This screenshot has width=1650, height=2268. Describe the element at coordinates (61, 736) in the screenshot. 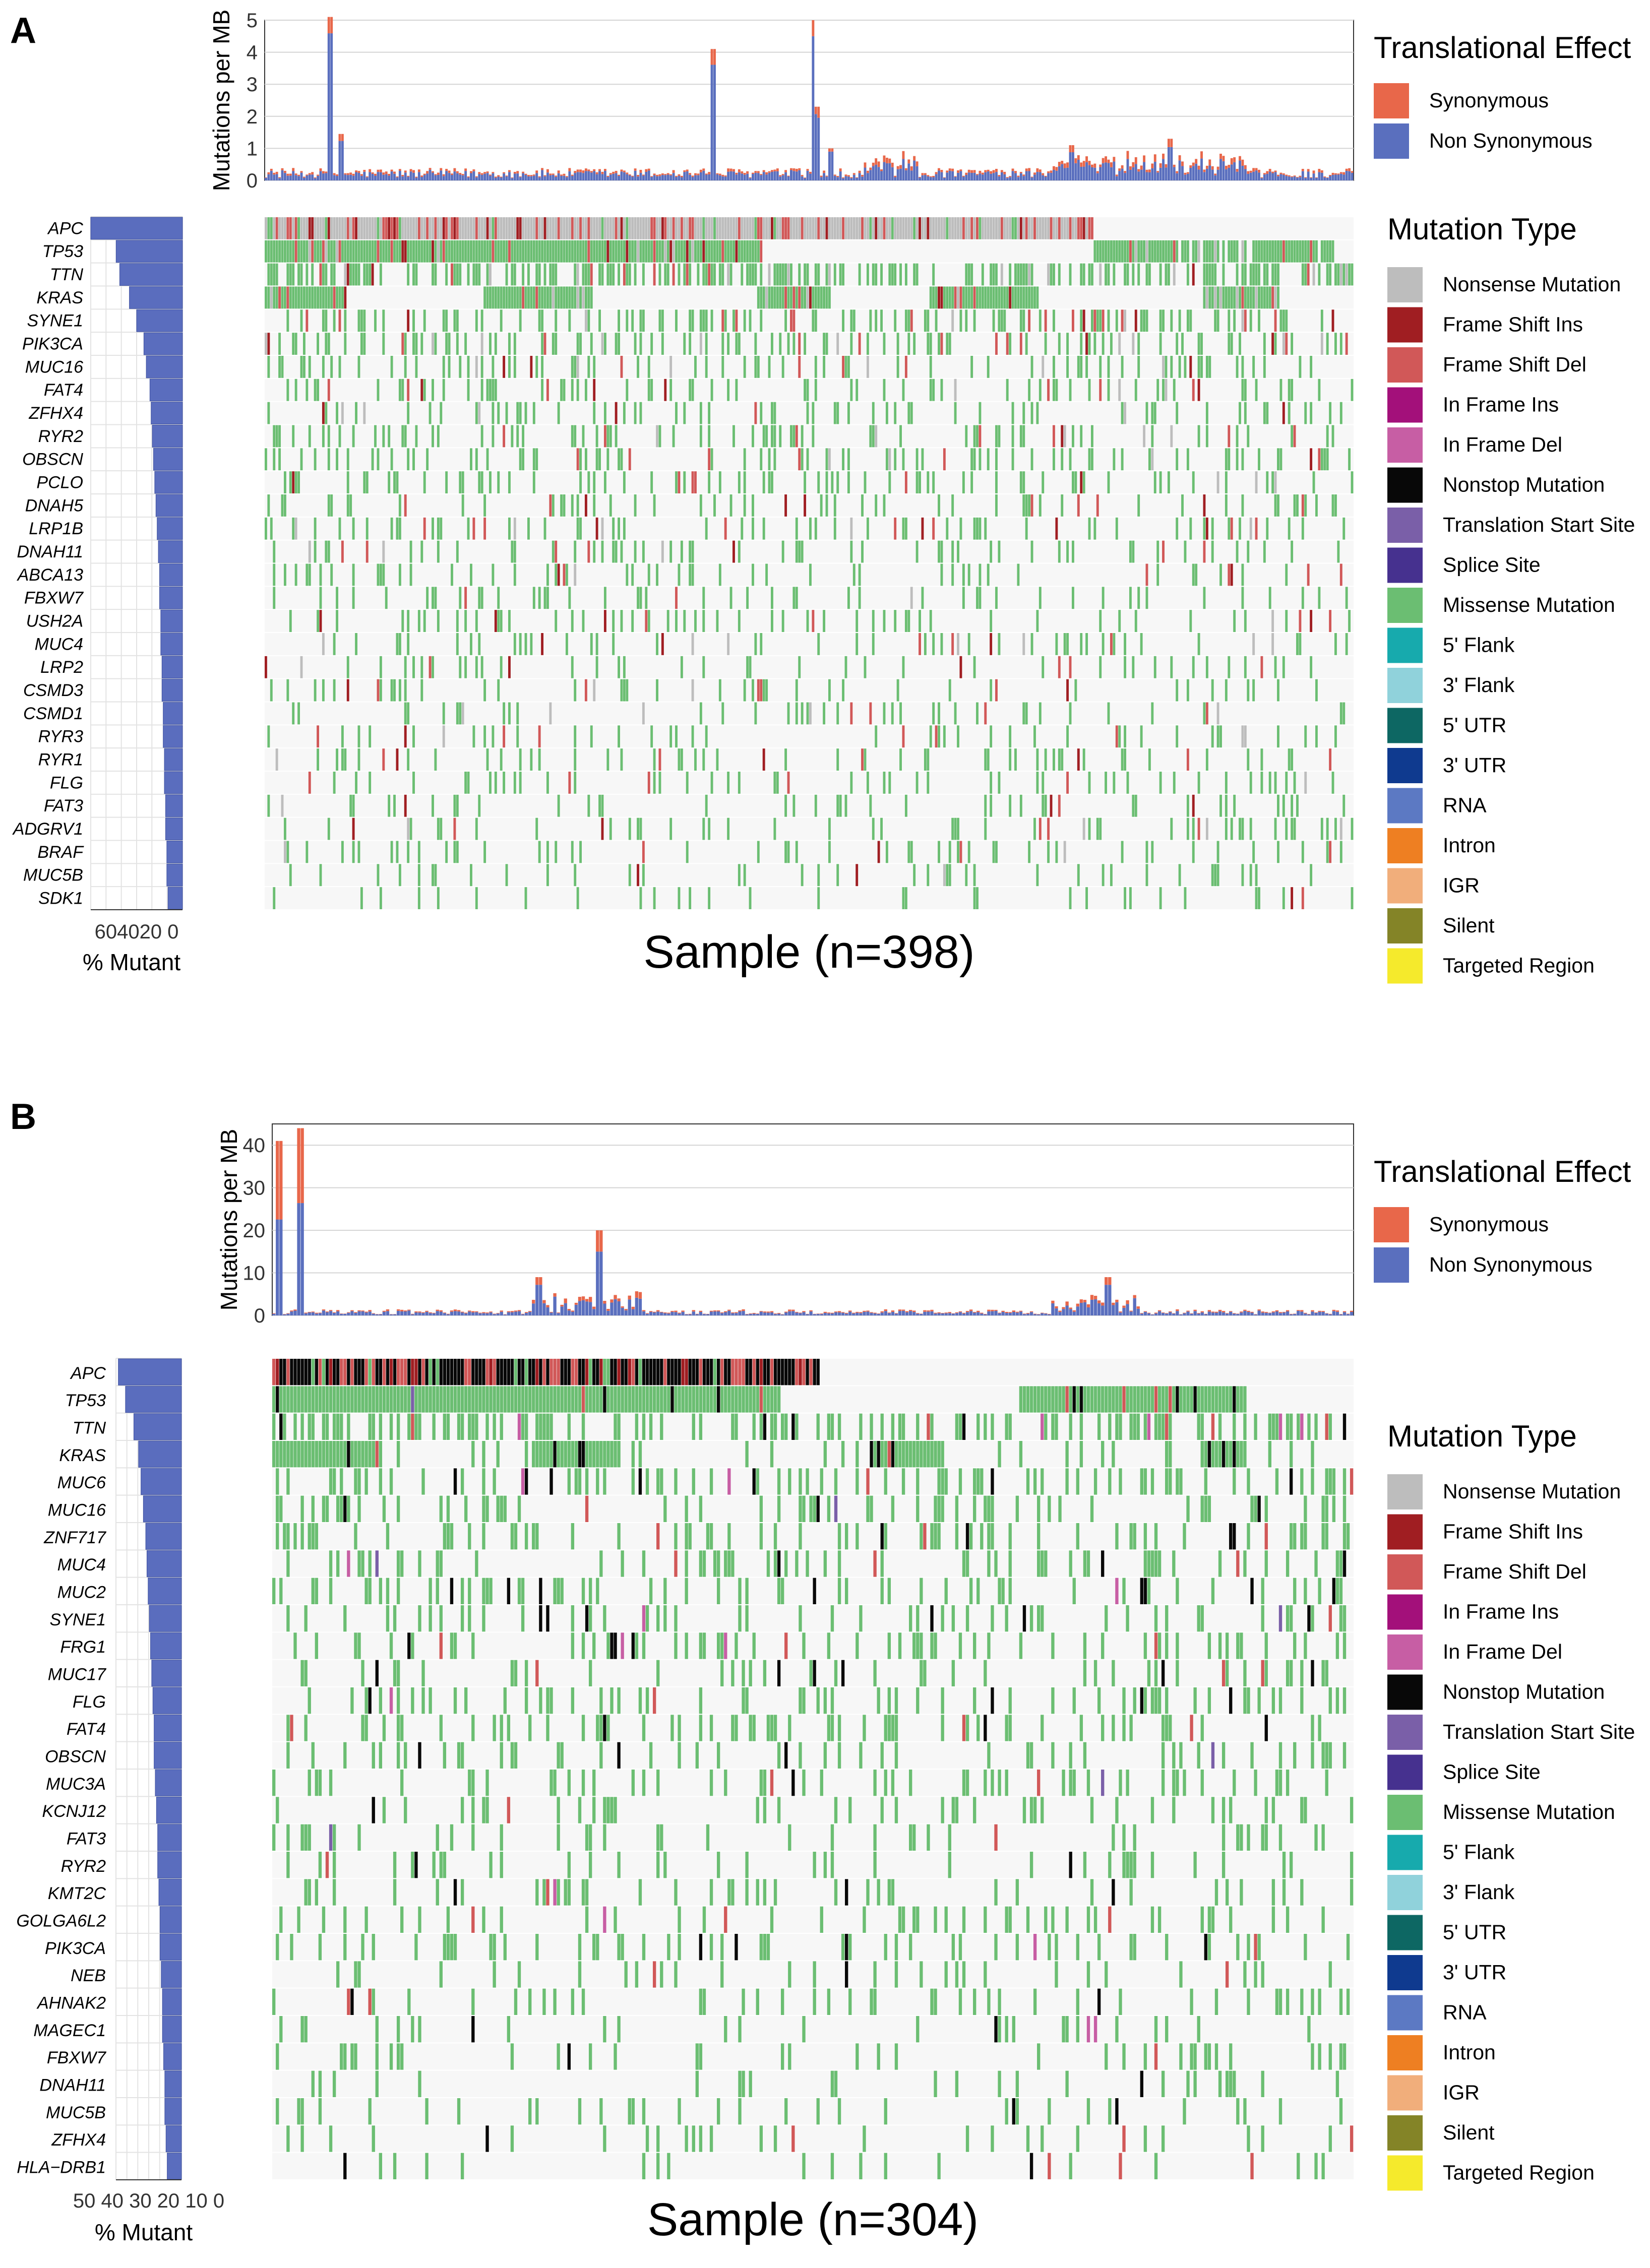

I see `gene-label: RYR3` at that location.